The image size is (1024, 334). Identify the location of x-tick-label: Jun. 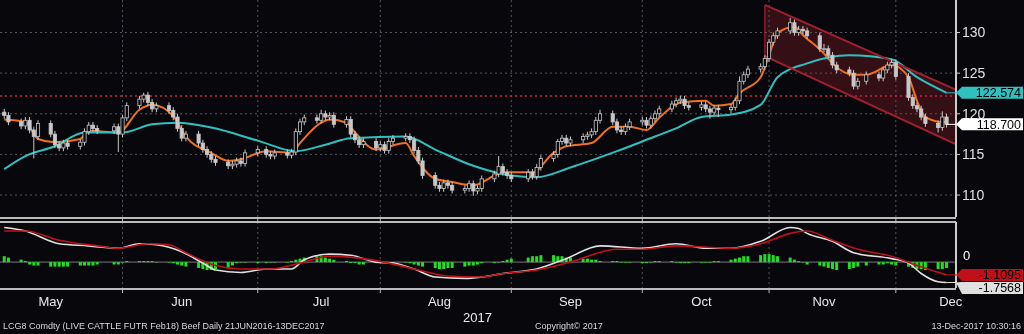
(182, 301).